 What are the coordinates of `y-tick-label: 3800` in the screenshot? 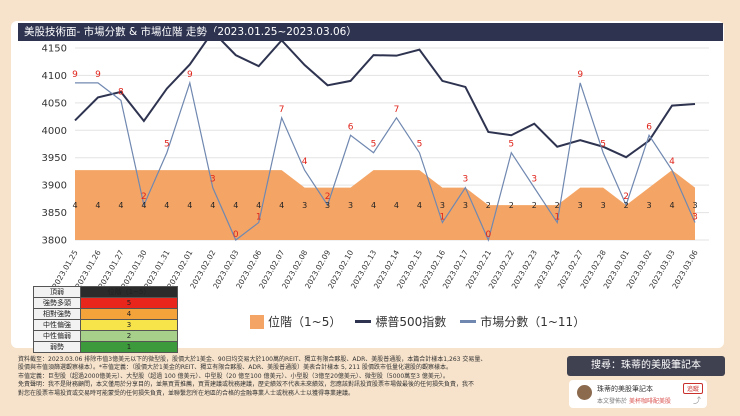 It's located at (54, 241).